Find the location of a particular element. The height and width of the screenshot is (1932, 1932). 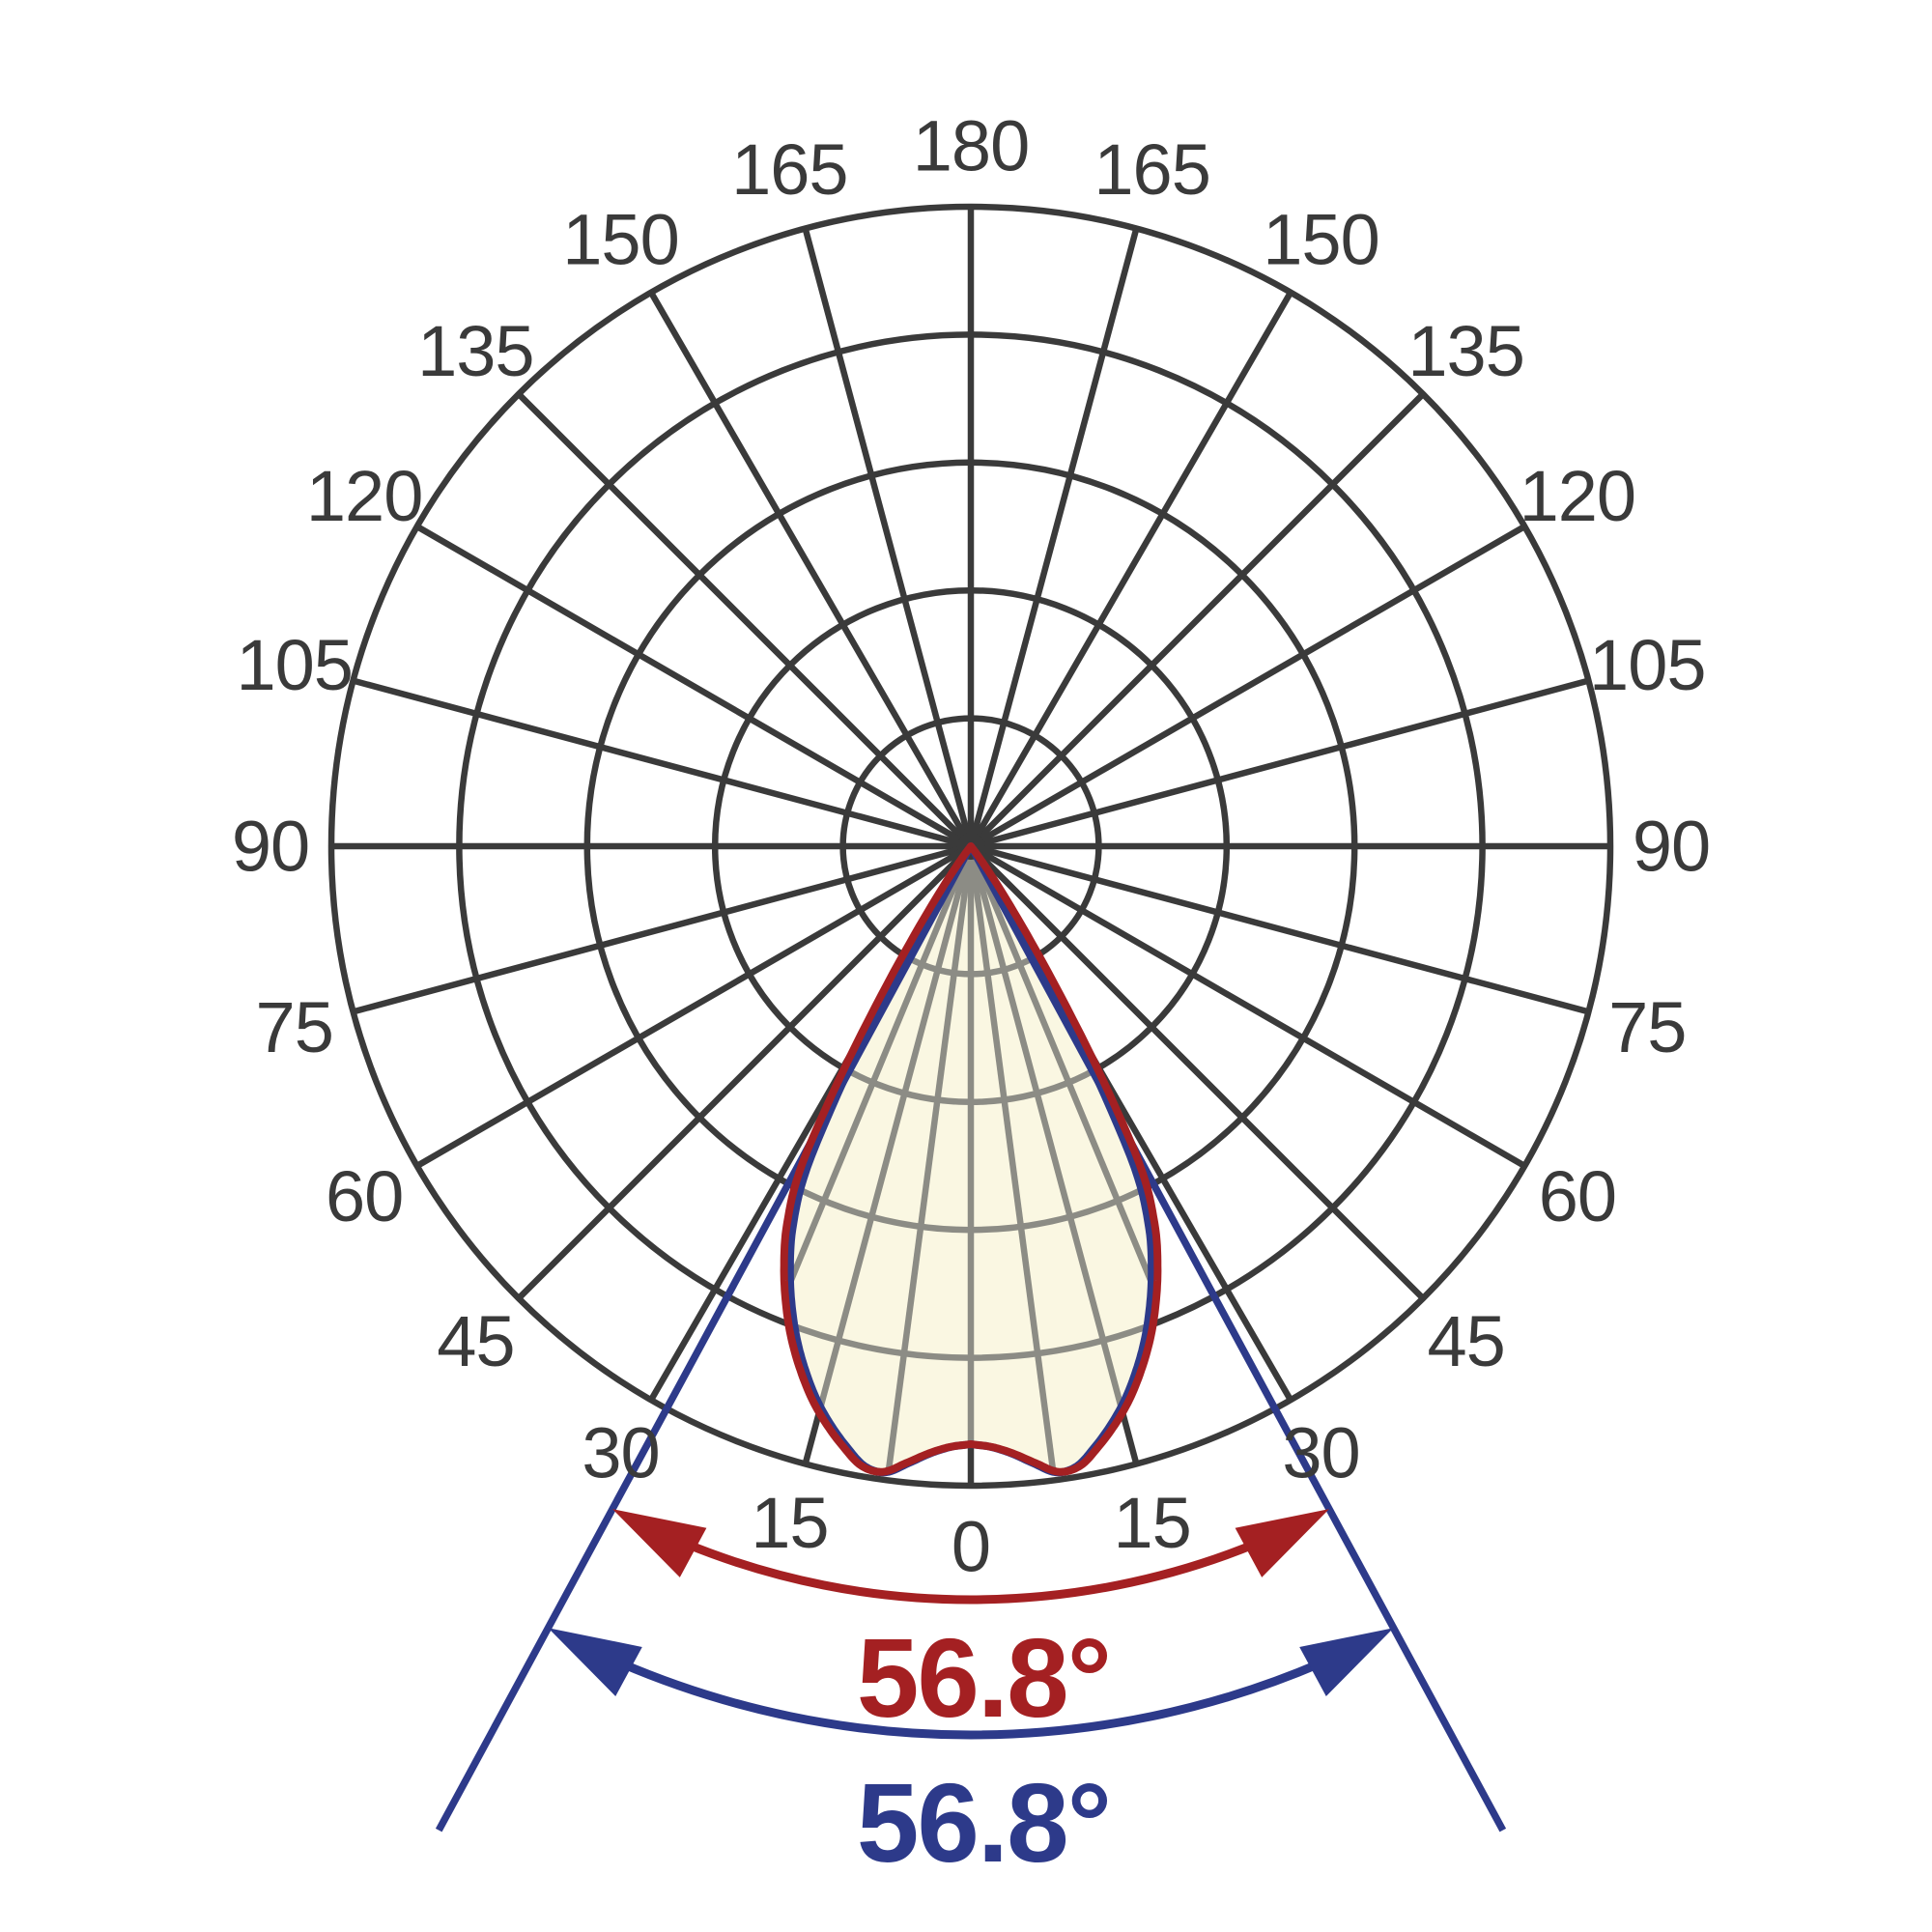

angle-label-left-30: 30 is located at coordinates (620, 1452).